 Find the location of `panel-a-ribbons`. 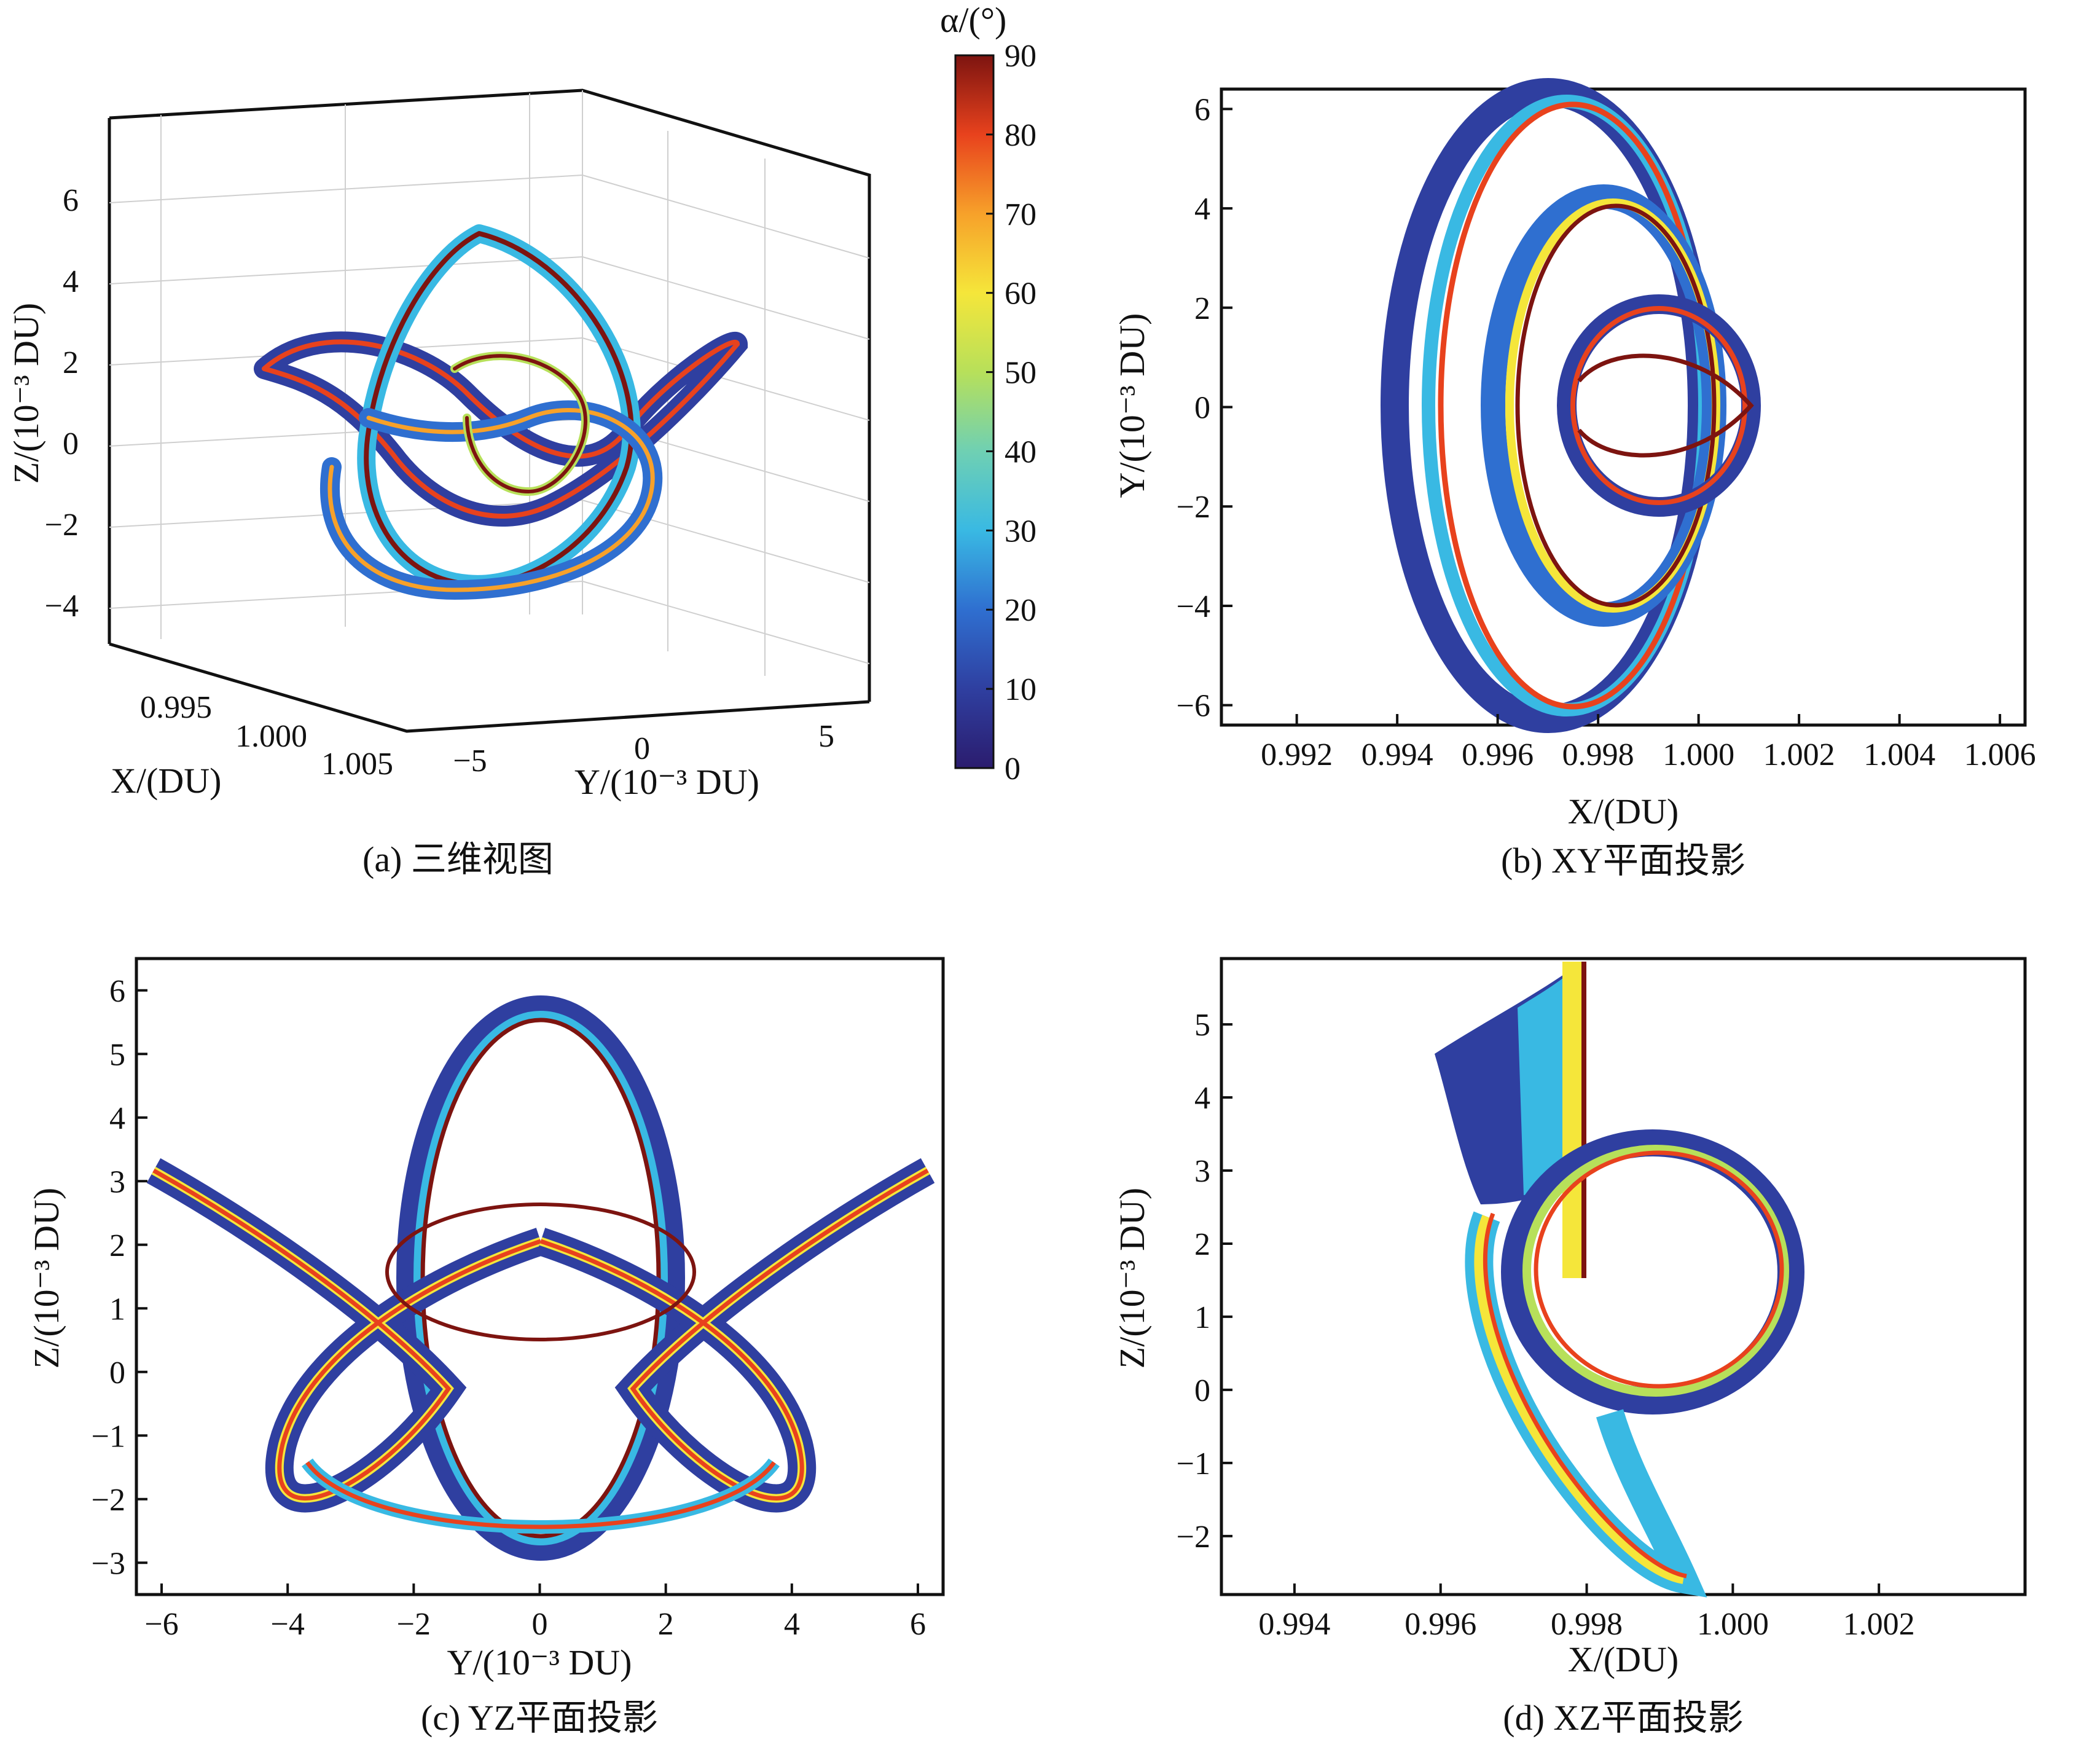

panel-a-ribbons is located at coordinates (501, 412).